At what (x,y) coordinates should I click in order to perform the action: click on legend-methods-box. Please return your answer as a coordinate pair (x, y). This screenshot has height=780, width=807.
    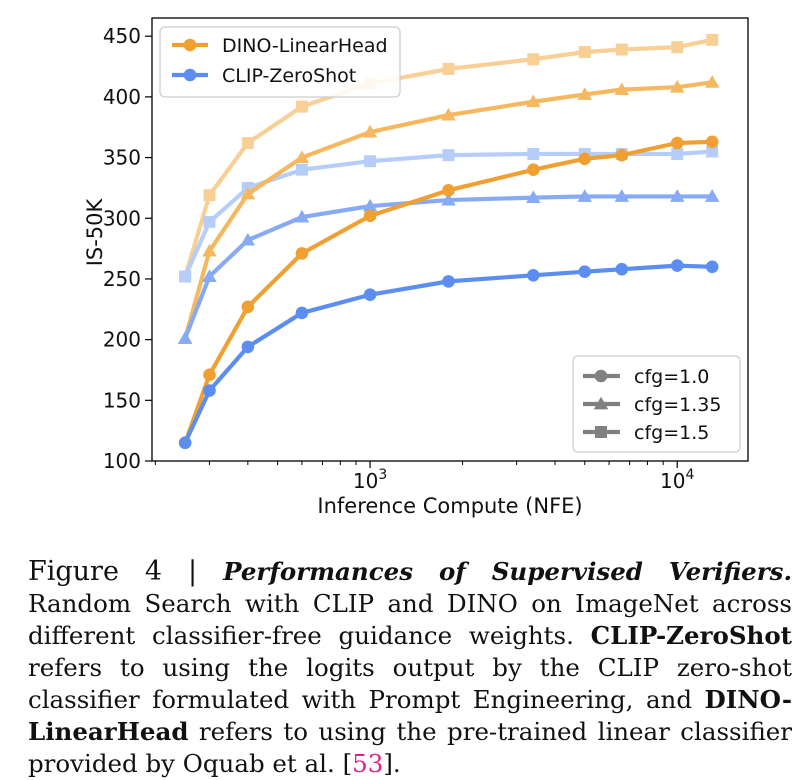
    Looking at the image, I should click on (280, 62).